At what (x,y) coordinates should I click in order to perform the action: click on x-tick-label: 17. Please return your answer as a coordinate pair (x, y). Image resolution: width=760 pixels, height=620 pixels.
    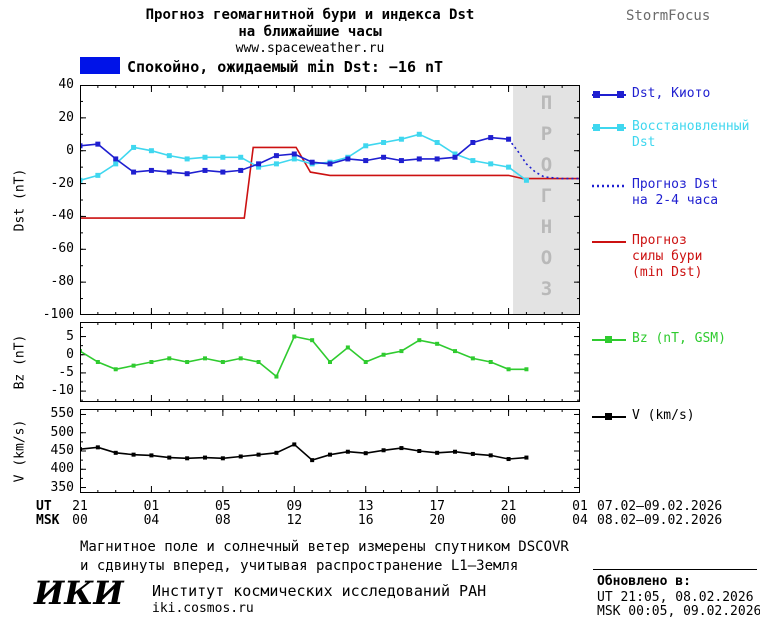
    Looking at the image, I should click on (437, 506).